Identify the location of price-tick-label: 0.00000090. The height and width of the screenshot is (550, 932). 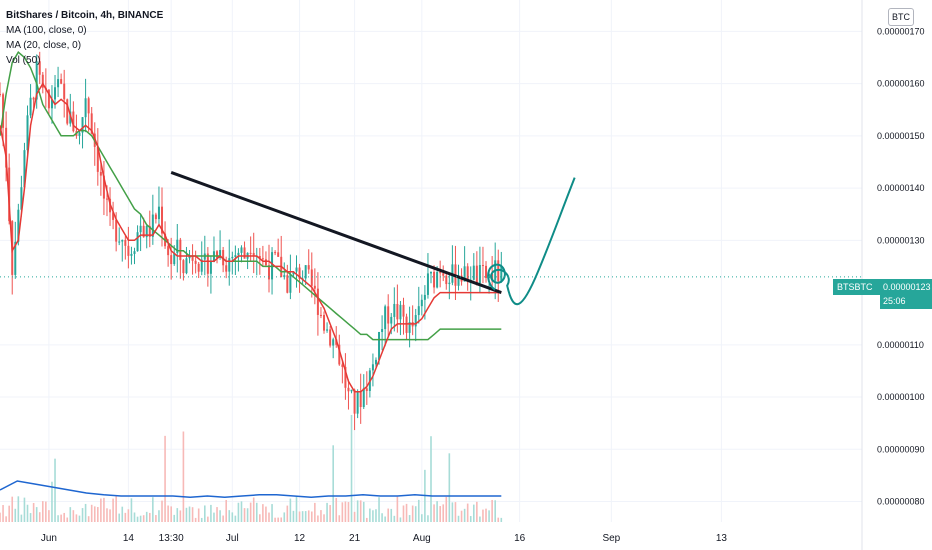
(901, 449).